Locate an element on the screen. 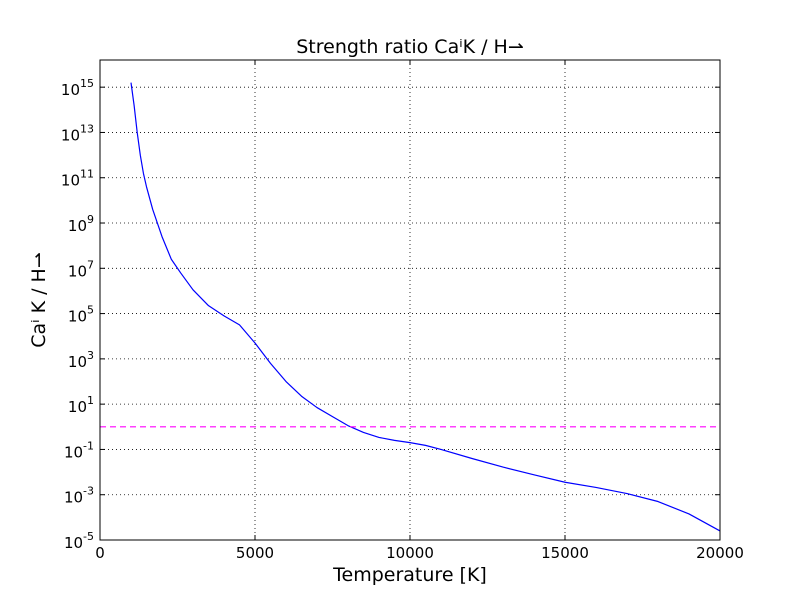 This screenshot has height=600, width=800. chart-title: Strength ratio CaⁱK / H⇀ is located at coordinates (410, 47).